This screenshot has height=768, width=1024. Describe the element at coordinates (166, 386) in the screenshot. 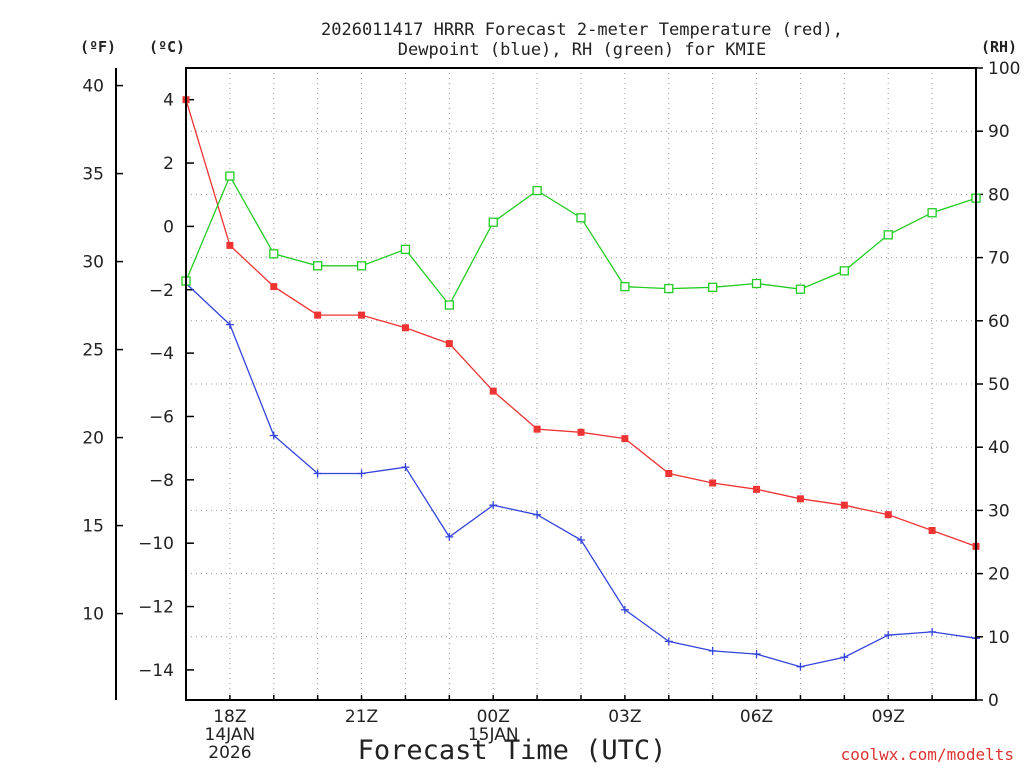

I see `celsius-axis: 4 2 0 −2 −4 −6 −8 −10 −12 −14` at that location.